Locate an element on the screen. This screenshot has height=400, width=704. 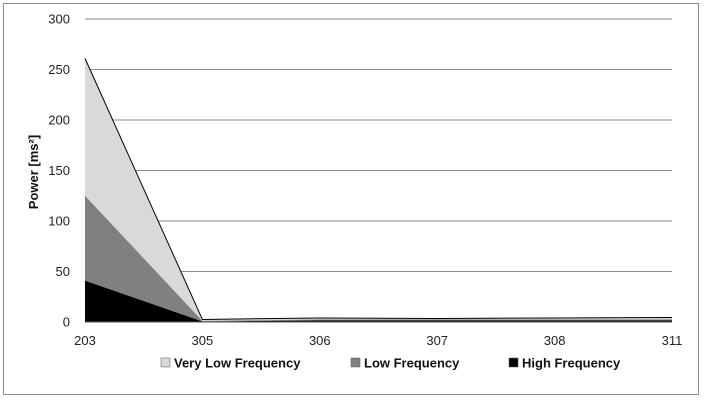
legend-label-very-low-frequency: Very Low Frequency is located at coordinates (237, 363).